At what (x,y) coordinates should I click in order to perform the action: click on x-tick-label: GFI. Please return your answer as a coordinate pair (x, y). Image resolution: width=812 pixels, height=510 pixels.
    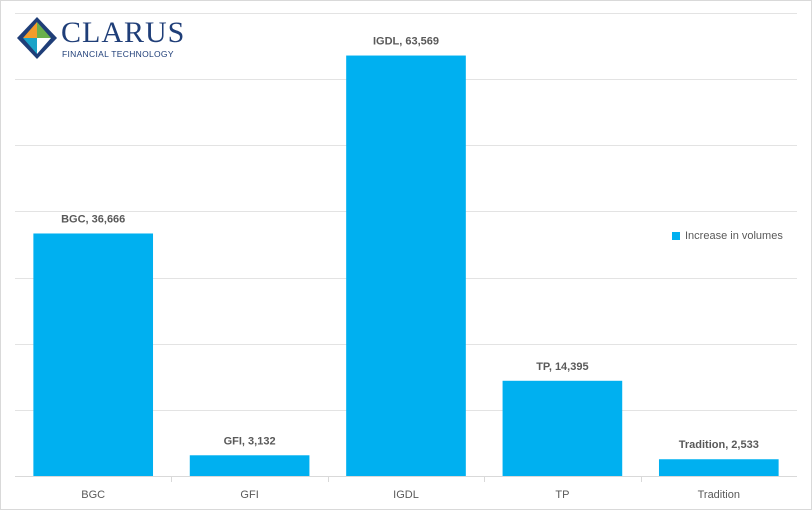
    Looking at the image, I should click on (249, 495).